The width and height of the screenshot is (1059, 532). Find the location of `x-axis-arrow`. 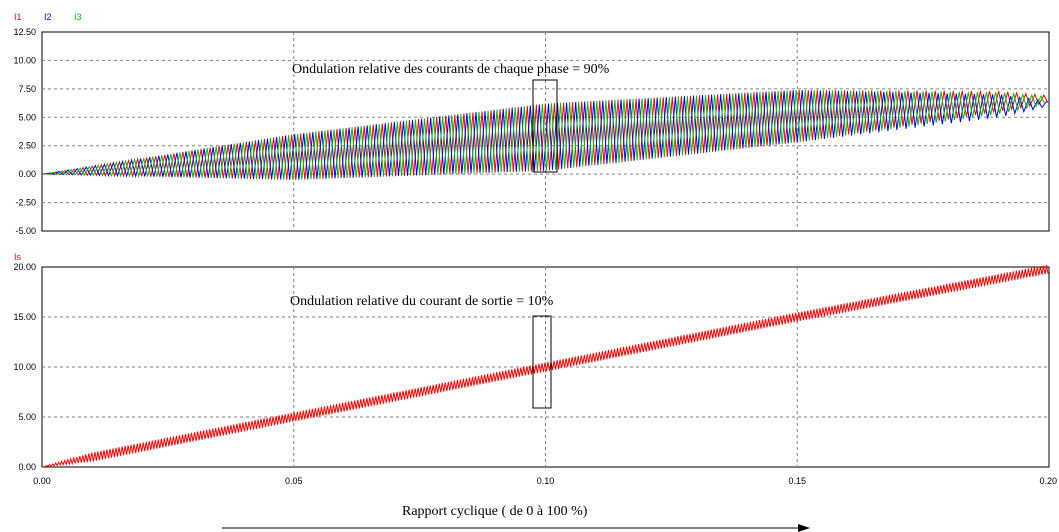

x-axis-arrow is located at coordinates (516, 528).